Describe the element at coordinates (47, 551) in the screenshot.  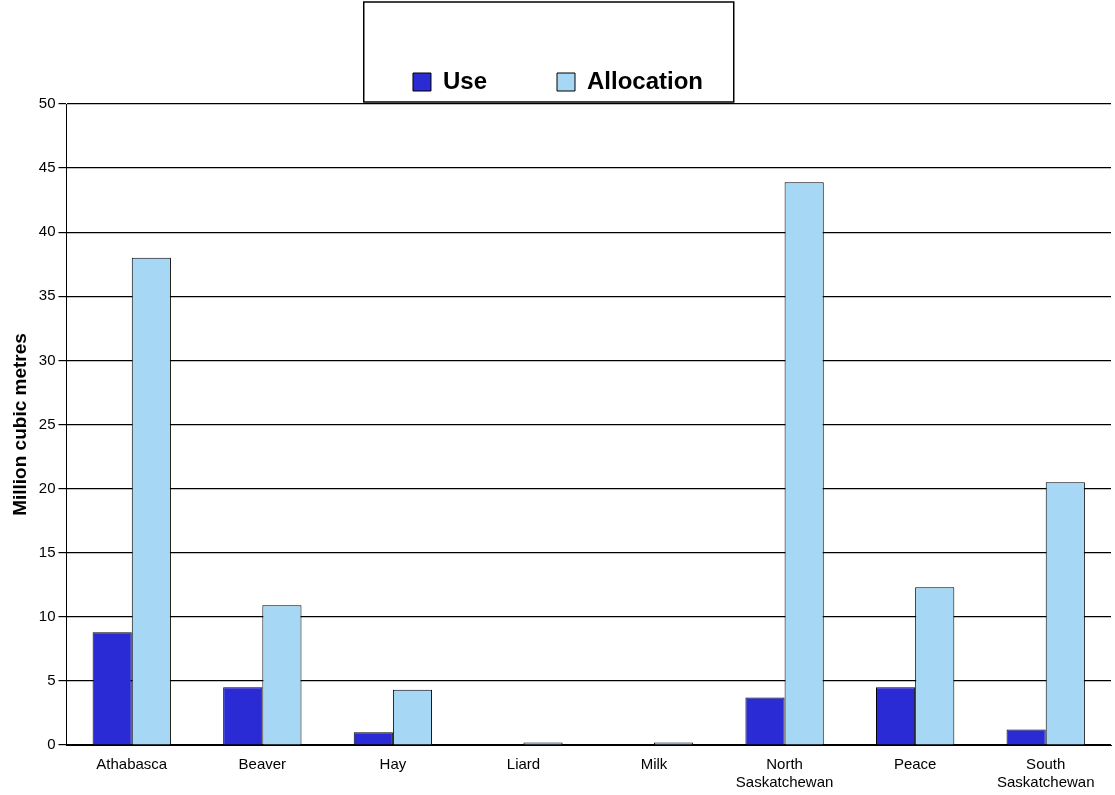
I see `y-tick-label: 15` at that location.